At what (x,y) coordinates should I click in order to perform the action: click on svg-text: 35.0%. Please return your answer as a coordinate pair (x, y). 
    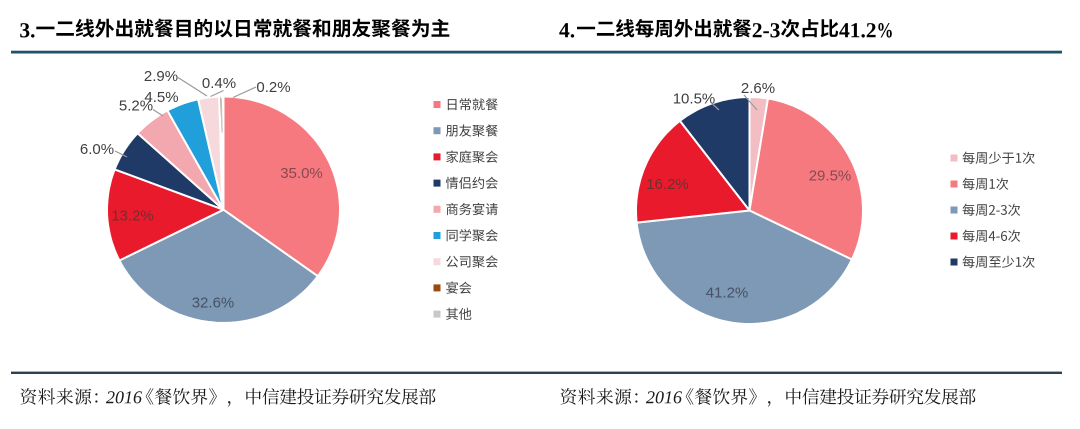
    Looking at the image, I should click on (301, 173).